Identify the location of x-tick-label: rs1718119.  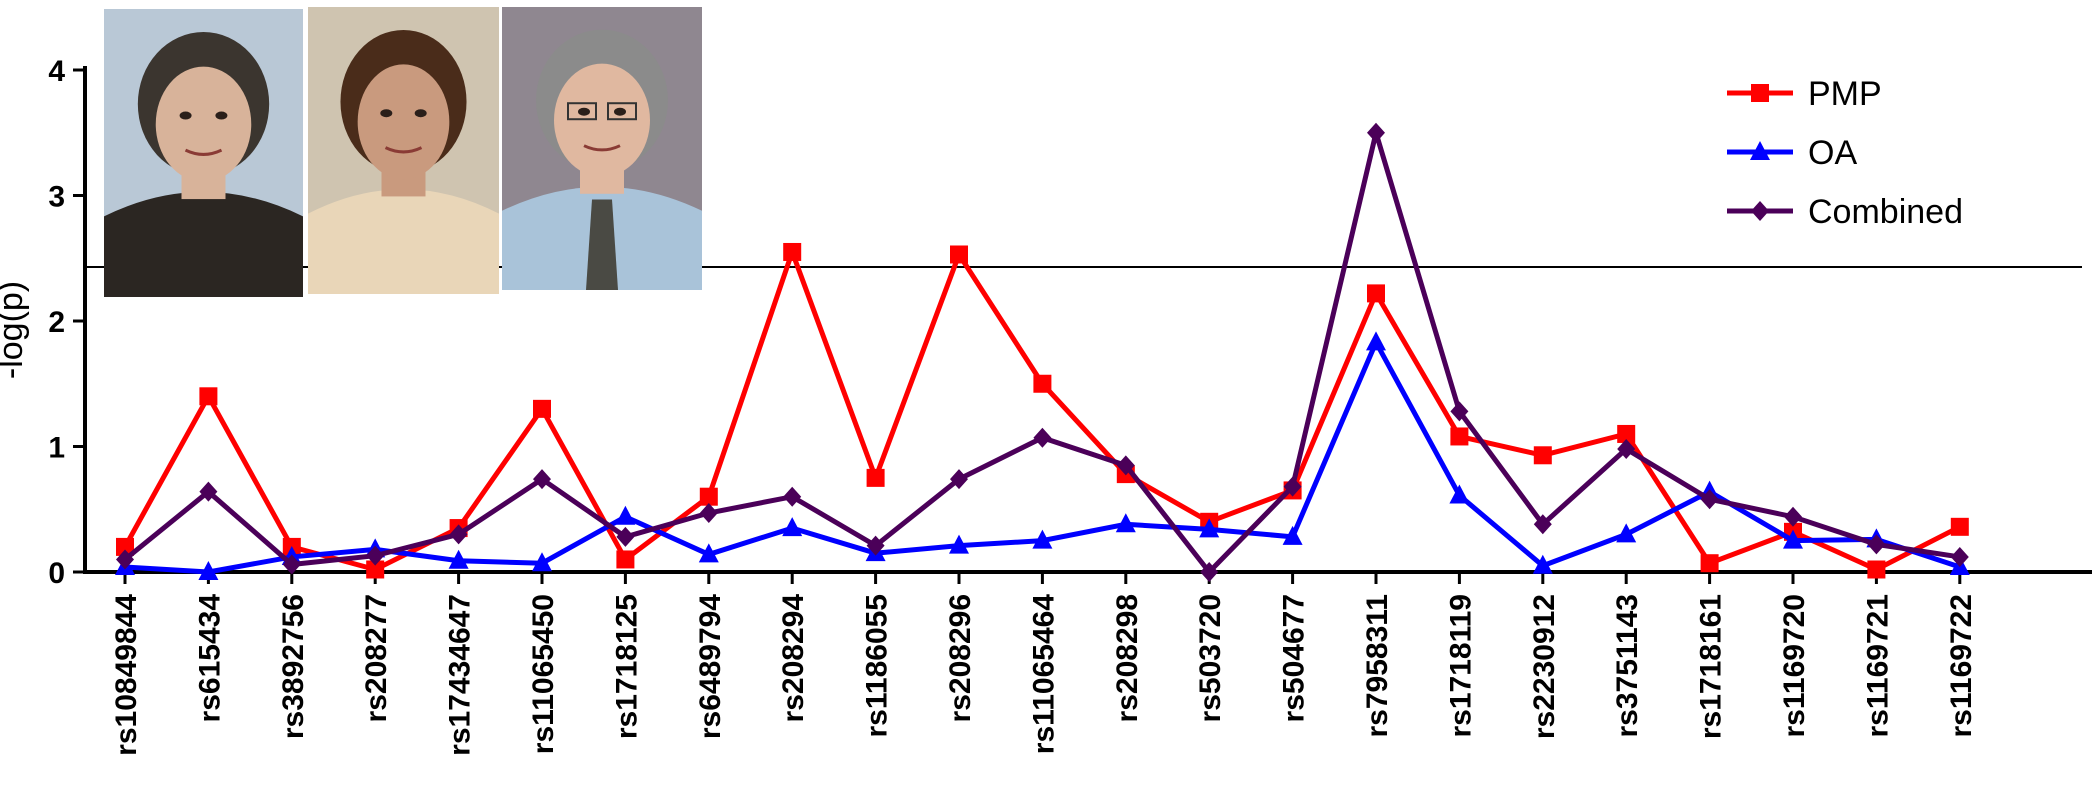
(1460, 666).